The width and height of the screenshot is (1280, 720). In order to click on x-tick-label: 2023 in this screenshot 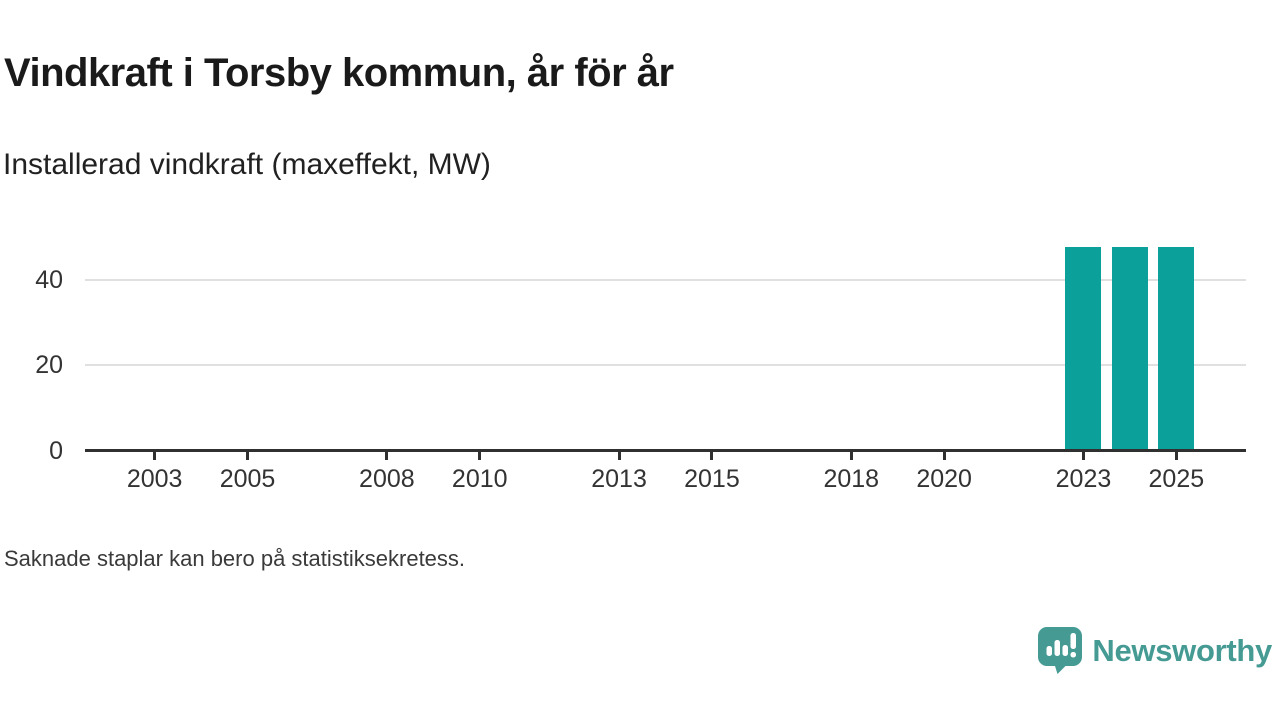, I will do `click(1083, 479)`.